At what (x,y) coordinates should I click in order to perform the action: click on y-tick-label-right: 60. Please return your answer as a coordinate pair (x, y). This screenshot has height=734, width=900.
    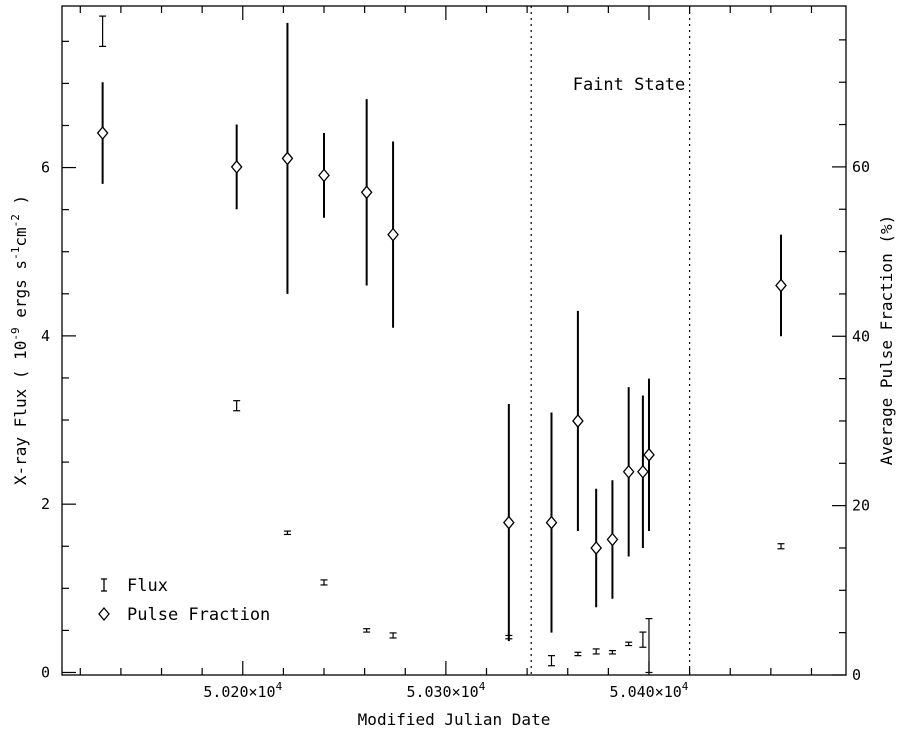
    Looking at the image, I should click on (861, 167).